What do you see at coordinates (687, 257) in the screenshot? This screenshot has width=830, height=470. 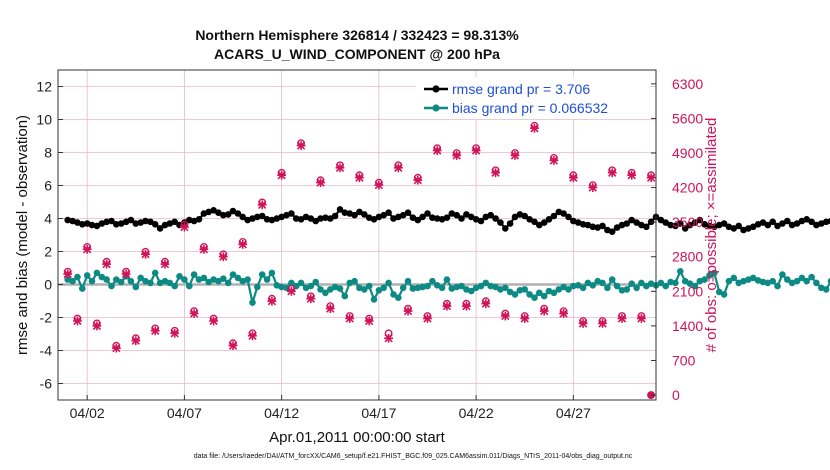 I see `y-right-tick-label-4: 2800` at bounding box center [687, 257].